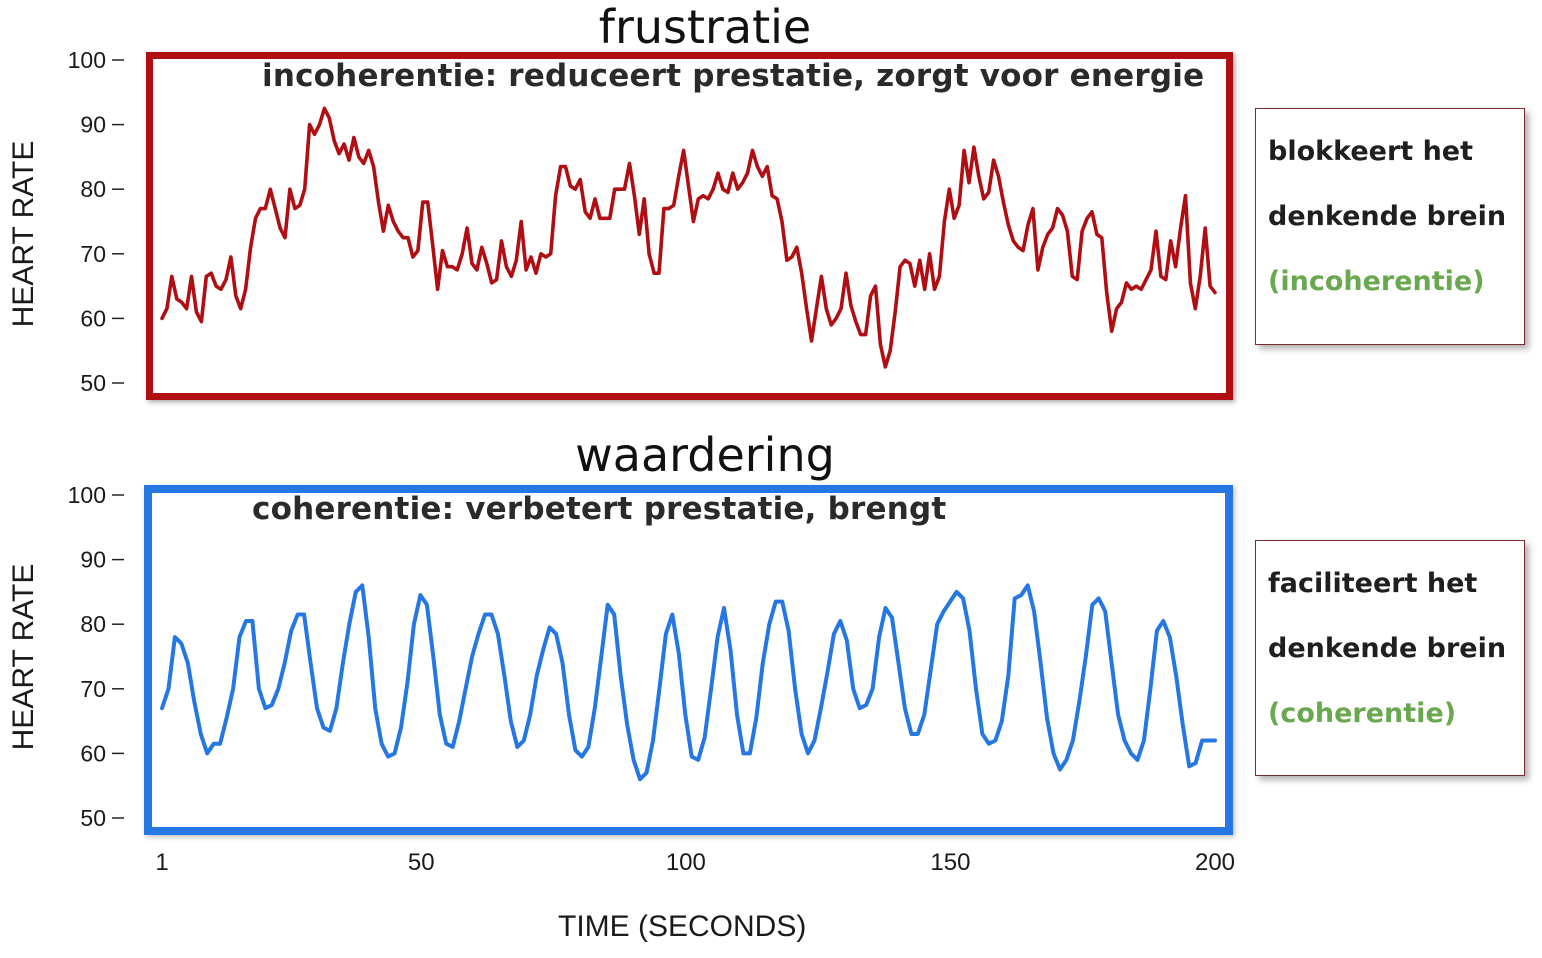 This screenshot has height=958, width=1542. What do you see at coordinates (161, 862) in the screenshot?
I see `x-tick-label: 1` at bounding box center [161, 862].